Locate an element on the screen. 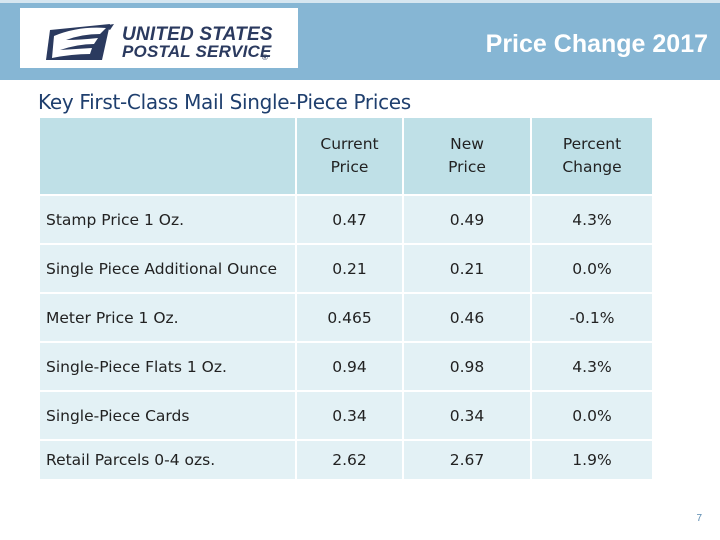 Image resolution: width=720 pixels, height=540 pixels. row-label: Single-Piece Cards is located at coordinates (167, 415).